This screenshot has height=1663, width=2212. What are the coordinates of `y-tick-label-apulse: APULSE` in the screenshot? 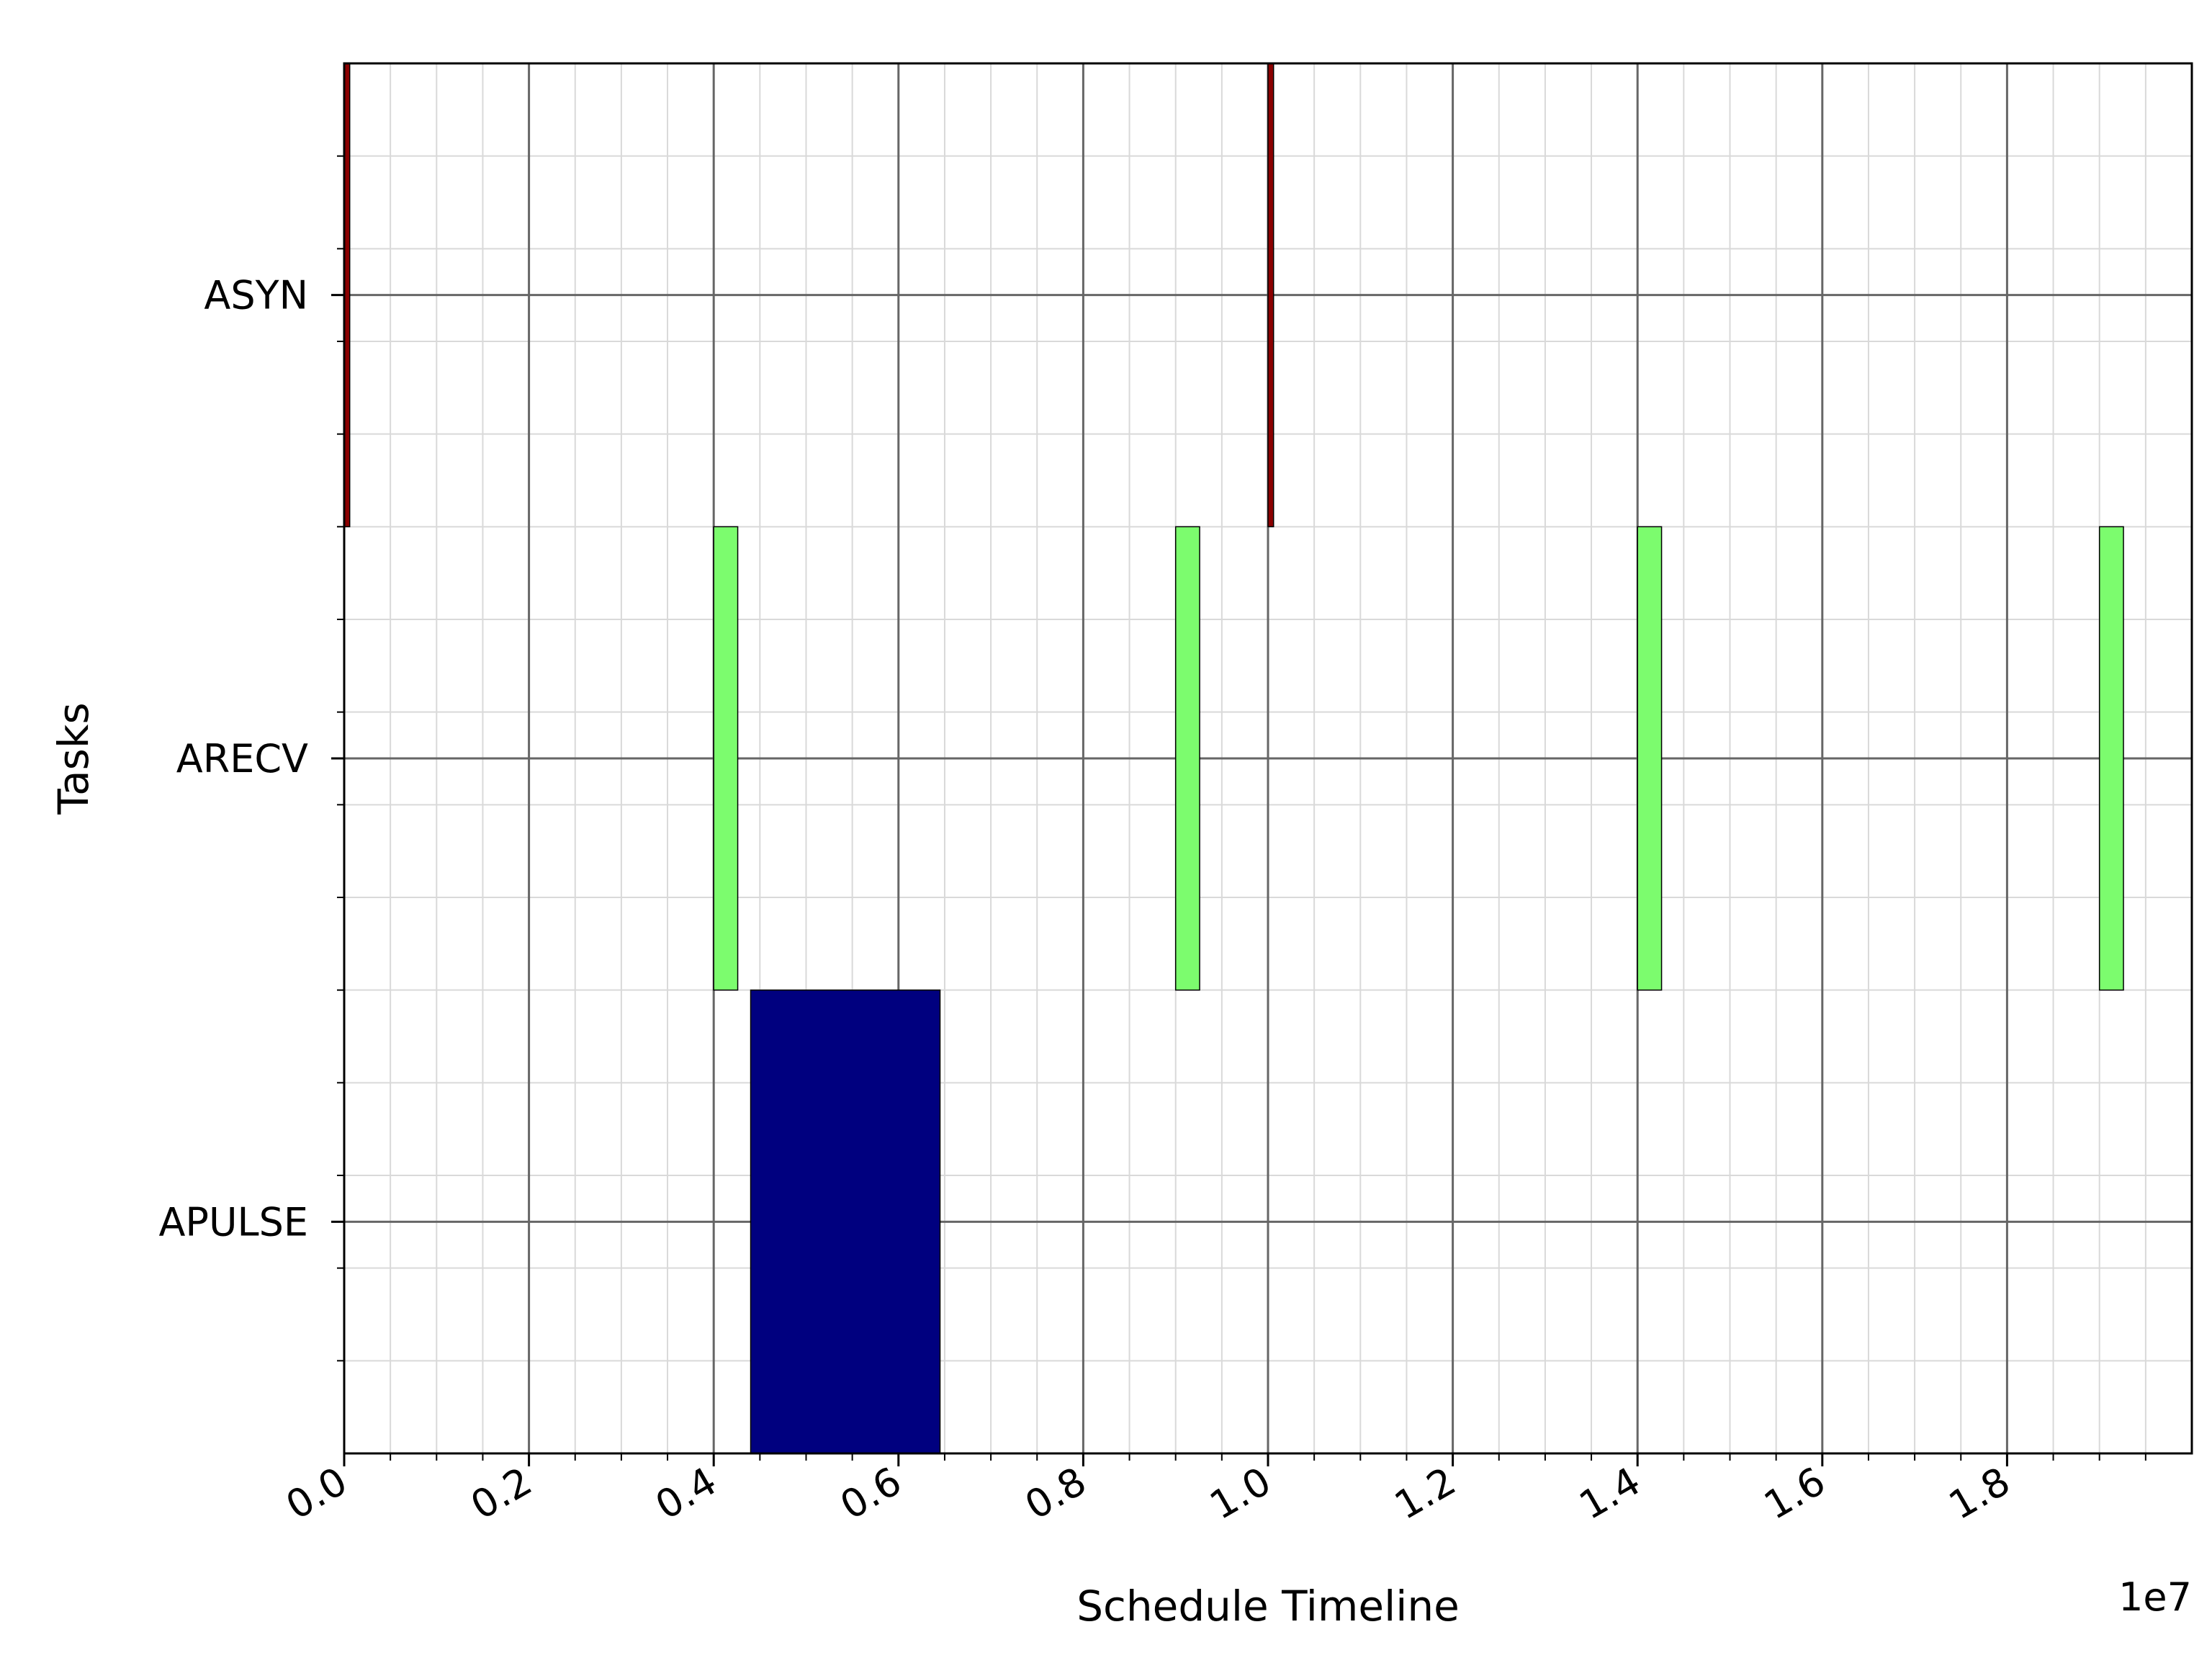 It's located at (233, 1222).